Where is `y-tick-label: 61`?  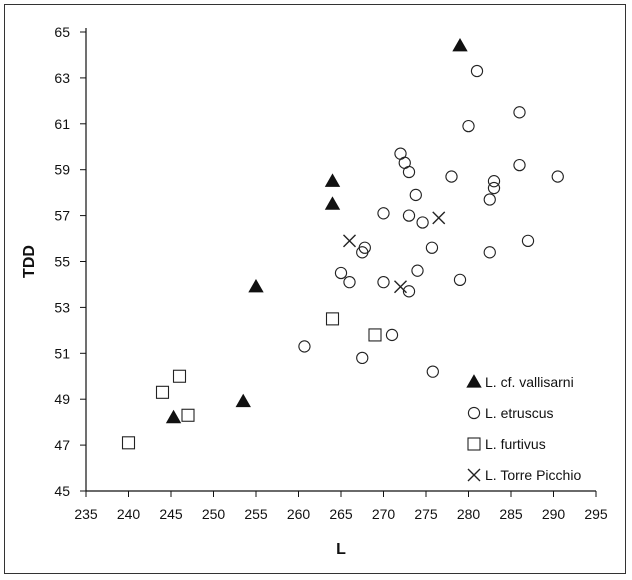 y-tick-label: 61 is located at coordinates (62, 124).